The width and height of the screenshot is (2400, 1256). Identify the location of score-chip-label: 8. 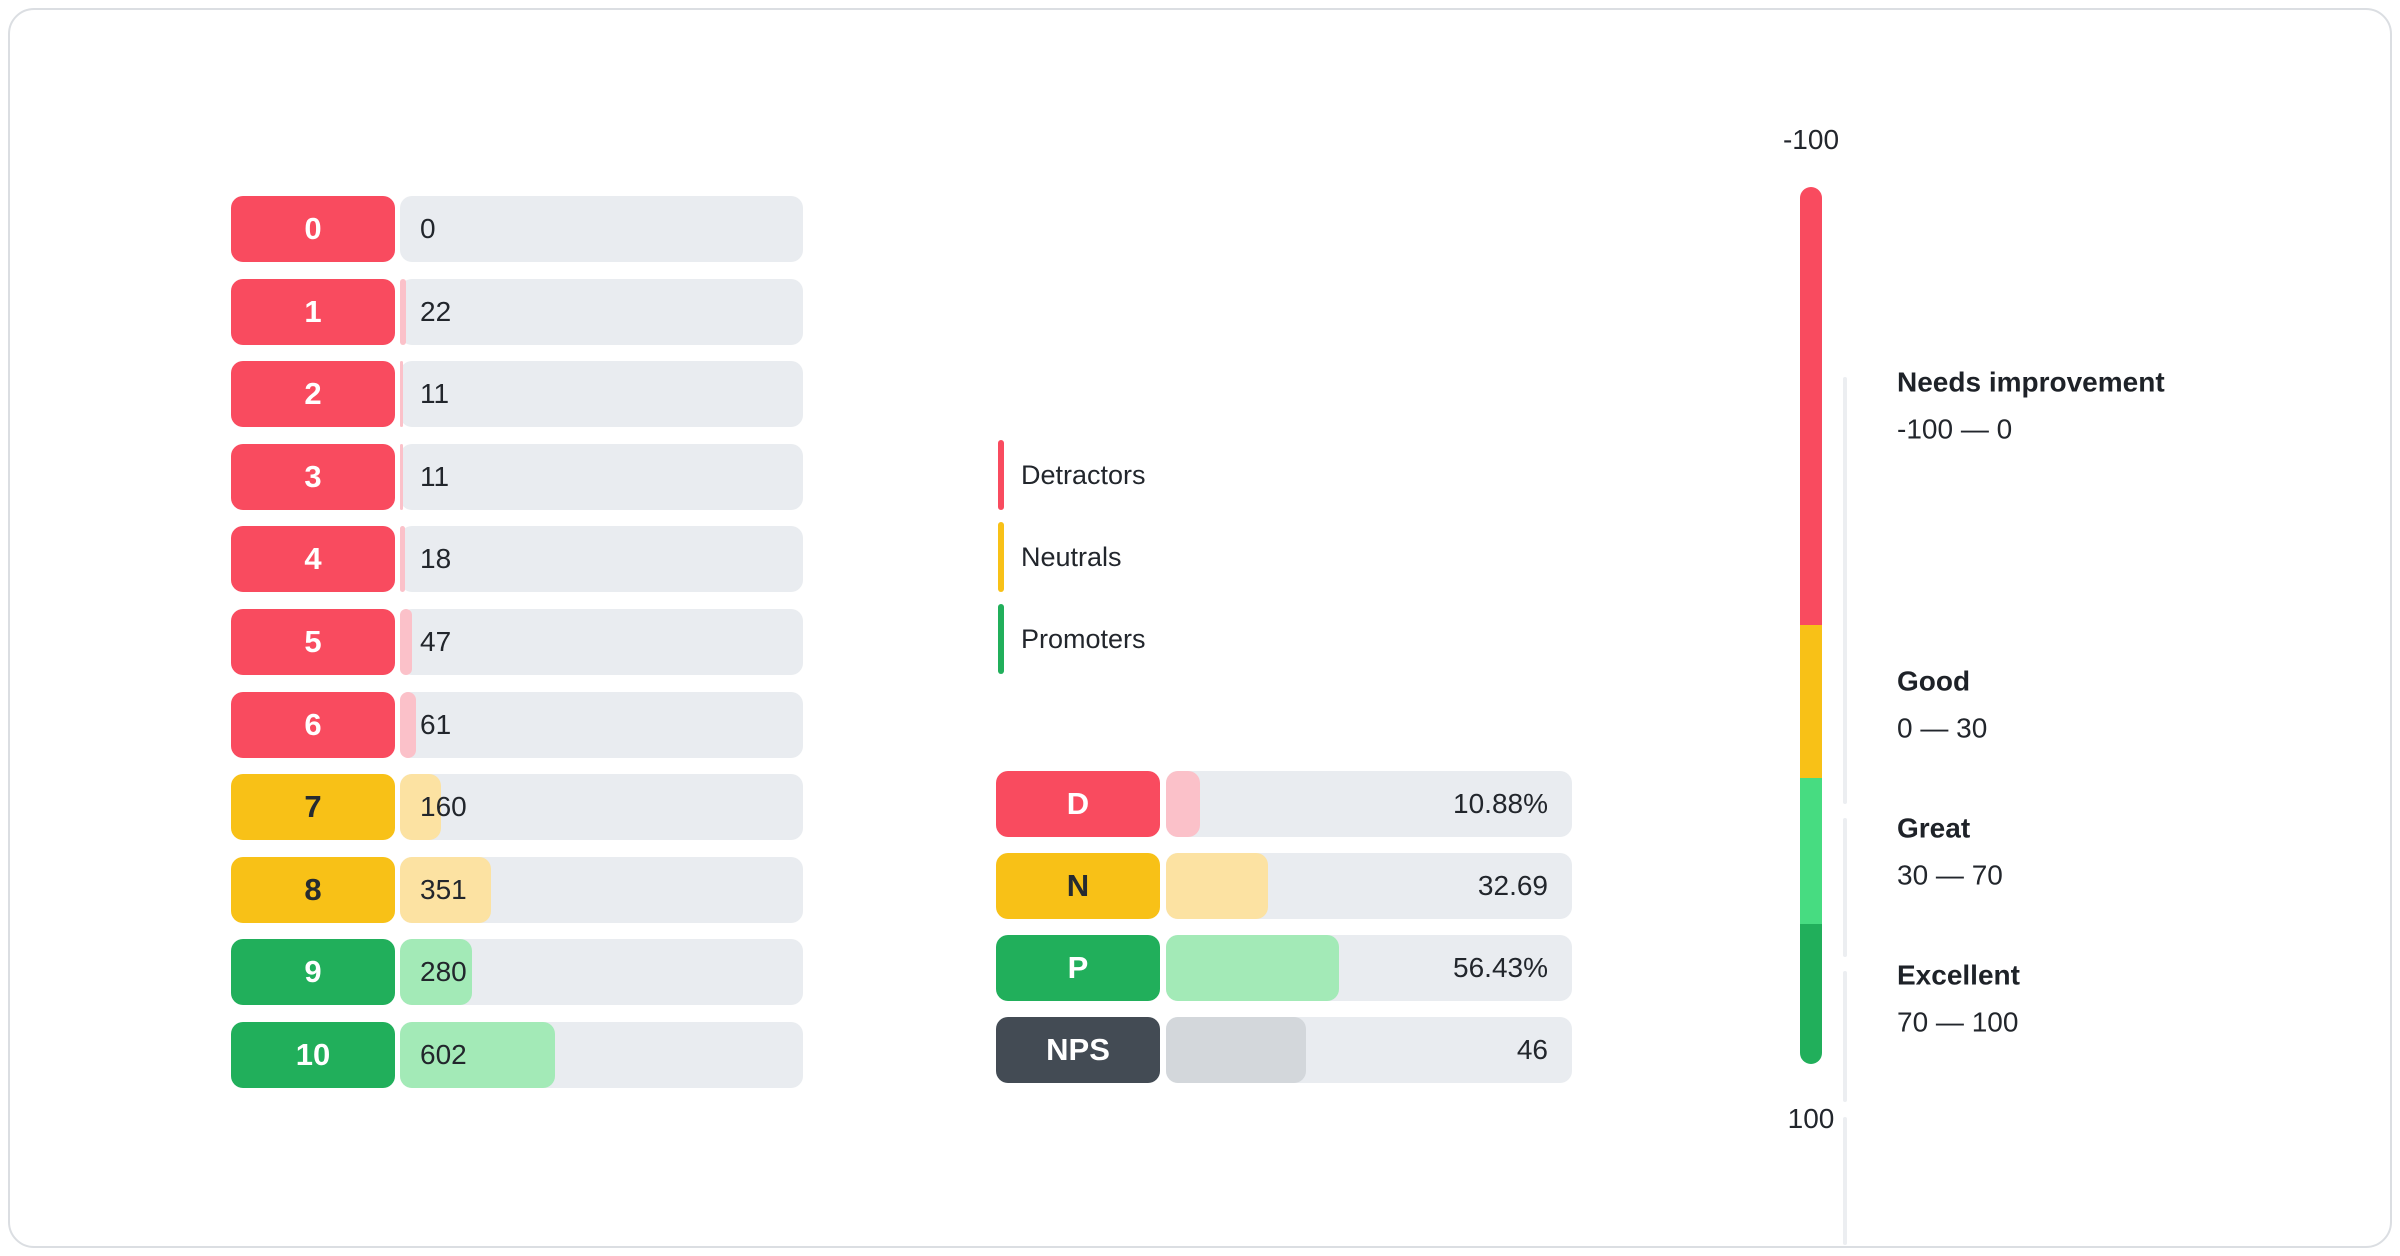
(313, 889).